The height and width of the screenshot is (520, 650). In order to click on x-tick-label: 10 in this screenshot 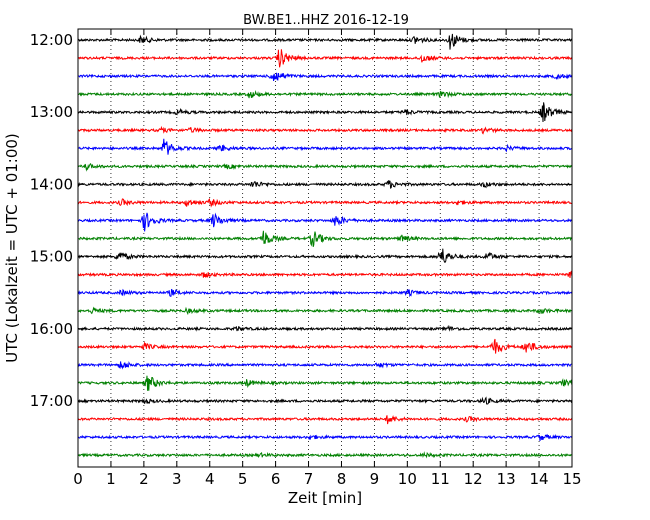, I will do `click(407, 479)`.